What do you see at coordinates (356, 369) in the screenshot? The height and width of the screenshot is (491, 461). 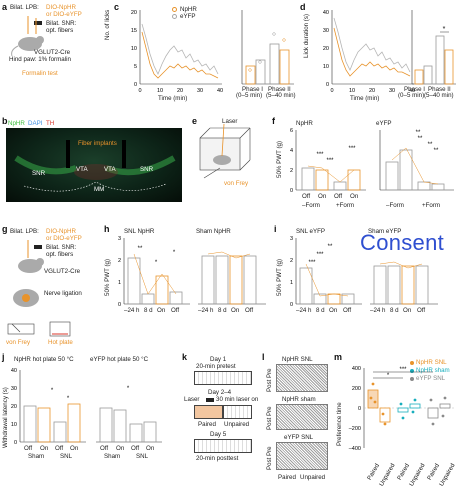 I see `m-ytick-4: 400` at bounding box center [356, 369].